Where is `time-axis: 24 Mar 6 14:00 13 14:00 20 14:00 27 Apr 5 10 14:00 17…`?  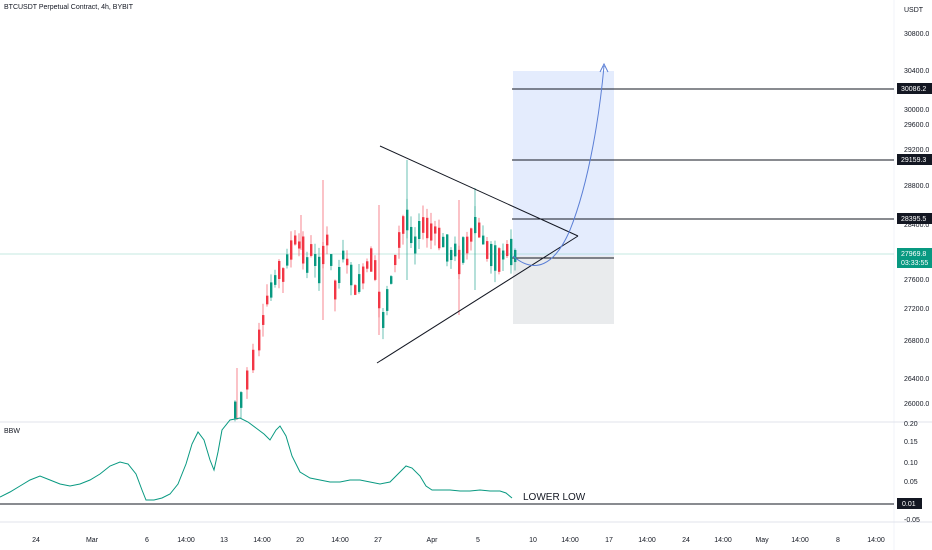
time-axis: 24 Mar 6 14:00 13 14:00 20 14:00 27 Apr 5 10 14:00 17… is located at coordinates (458, 540).